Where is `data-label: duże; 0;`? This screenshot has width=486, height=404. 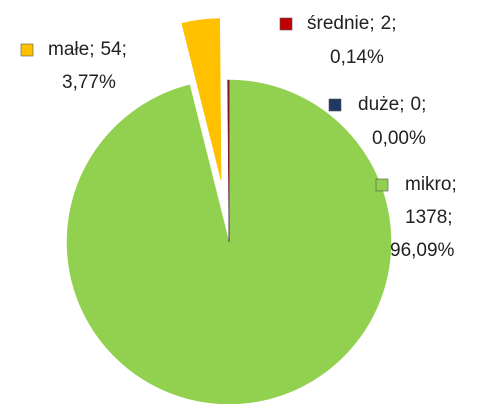
data-label: duże; 0; is located at coordinates (392, 104).